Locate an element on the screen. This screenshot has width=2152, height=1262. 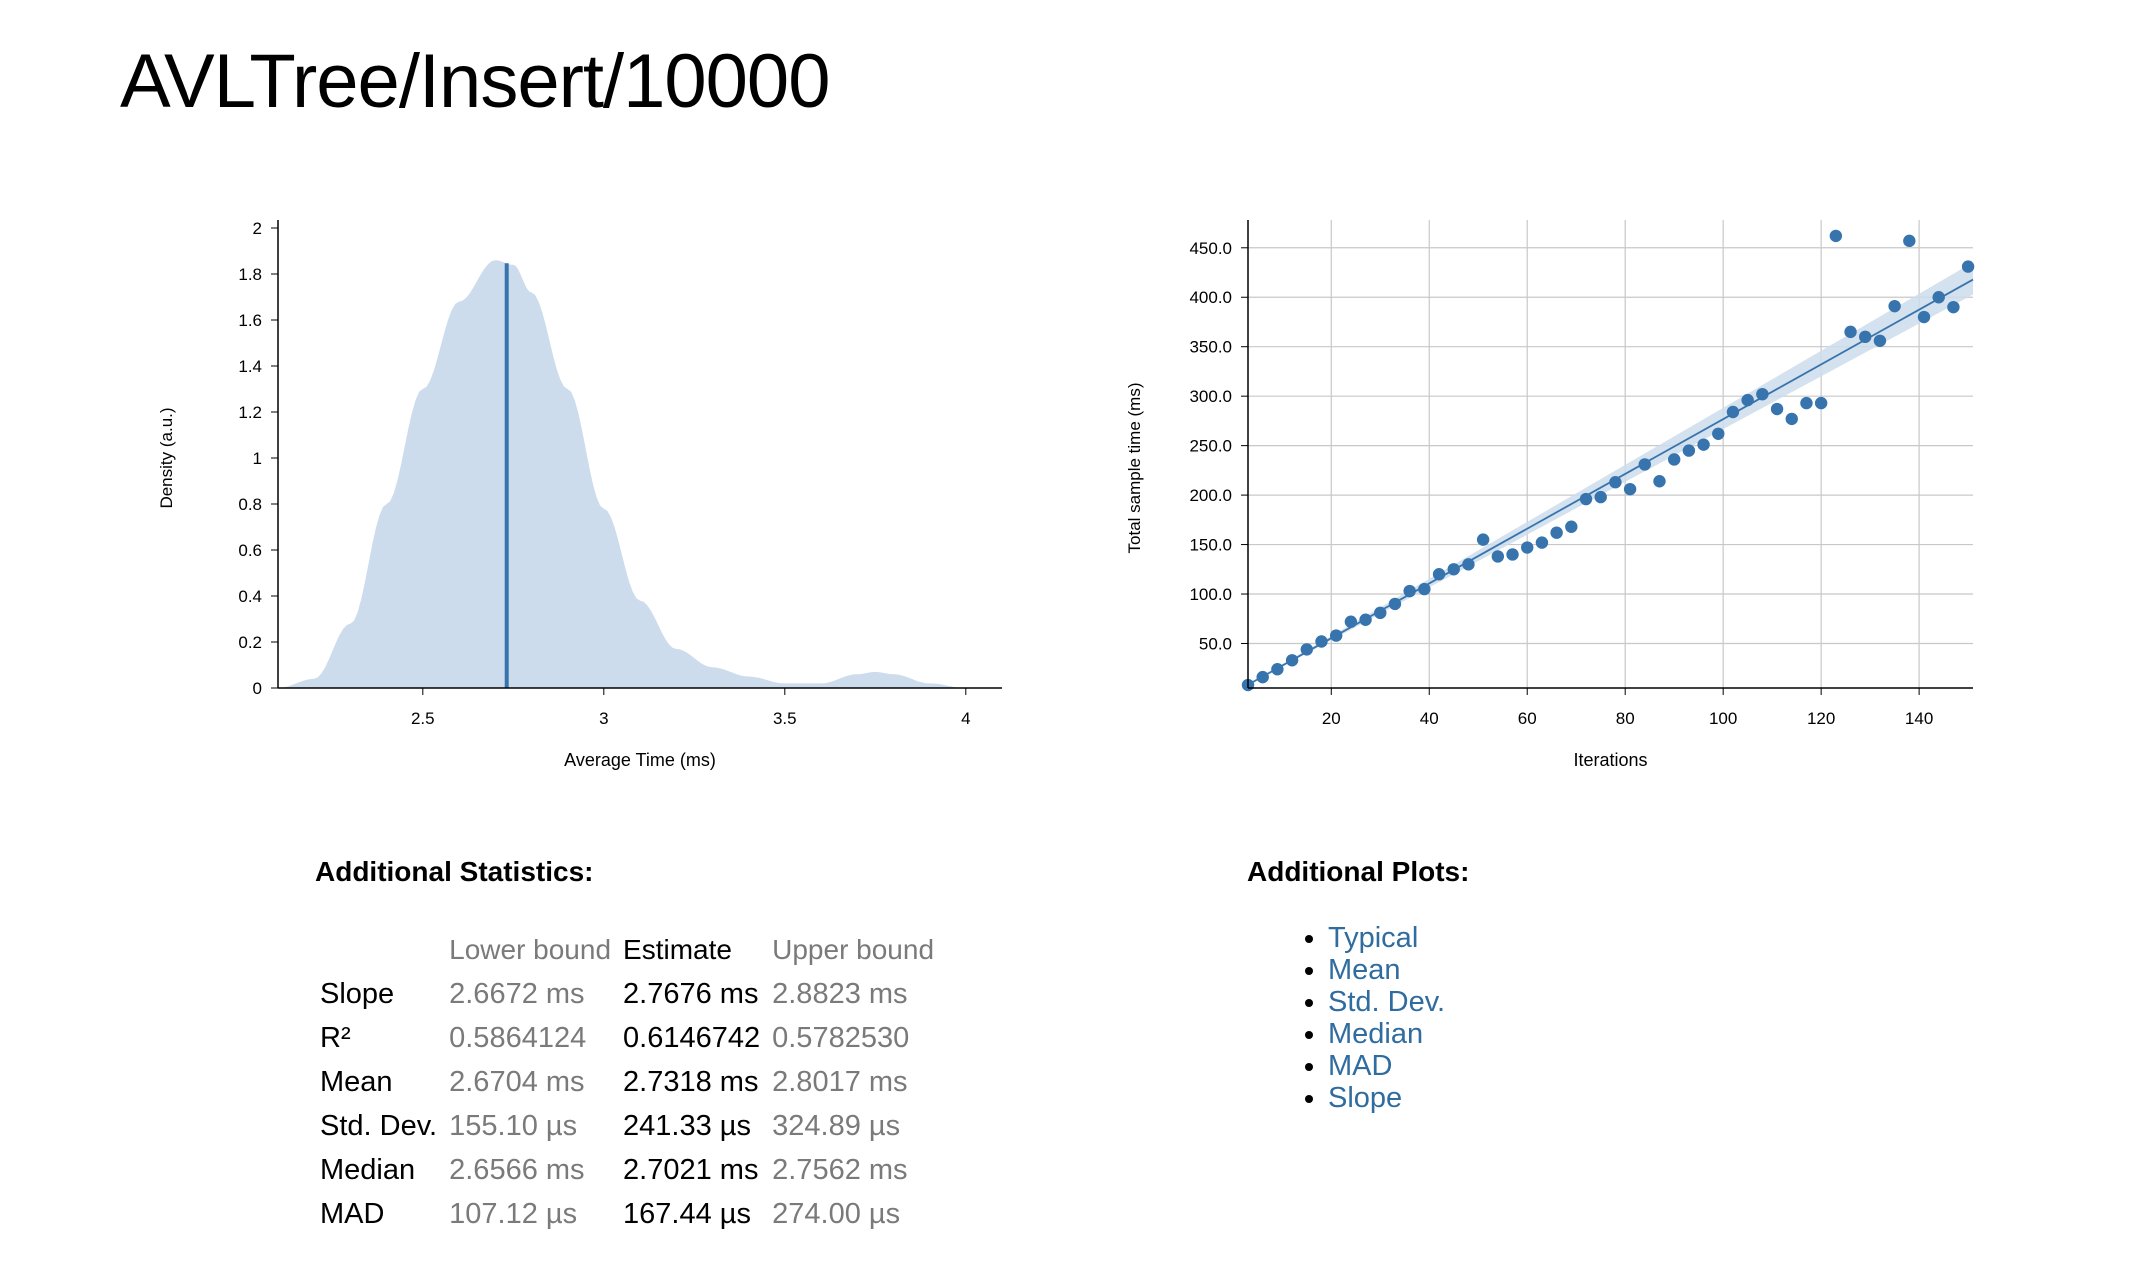
list-item: Std. Dev. is located at coordinates (1386, 1002).